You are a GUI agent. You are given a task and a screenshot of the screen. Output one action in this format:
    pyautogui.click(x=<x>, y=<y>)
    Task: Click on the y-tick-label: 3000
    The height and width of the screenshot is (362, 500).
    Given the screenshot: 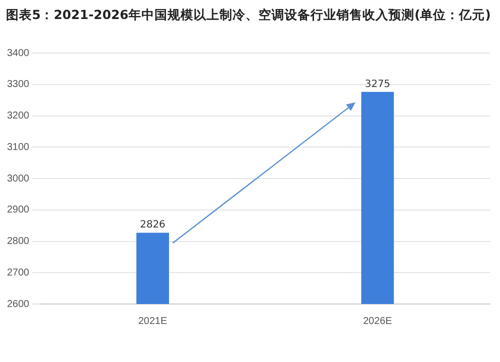 What is the action you would take?
    pyautogui.click(x=18, y=178)
    